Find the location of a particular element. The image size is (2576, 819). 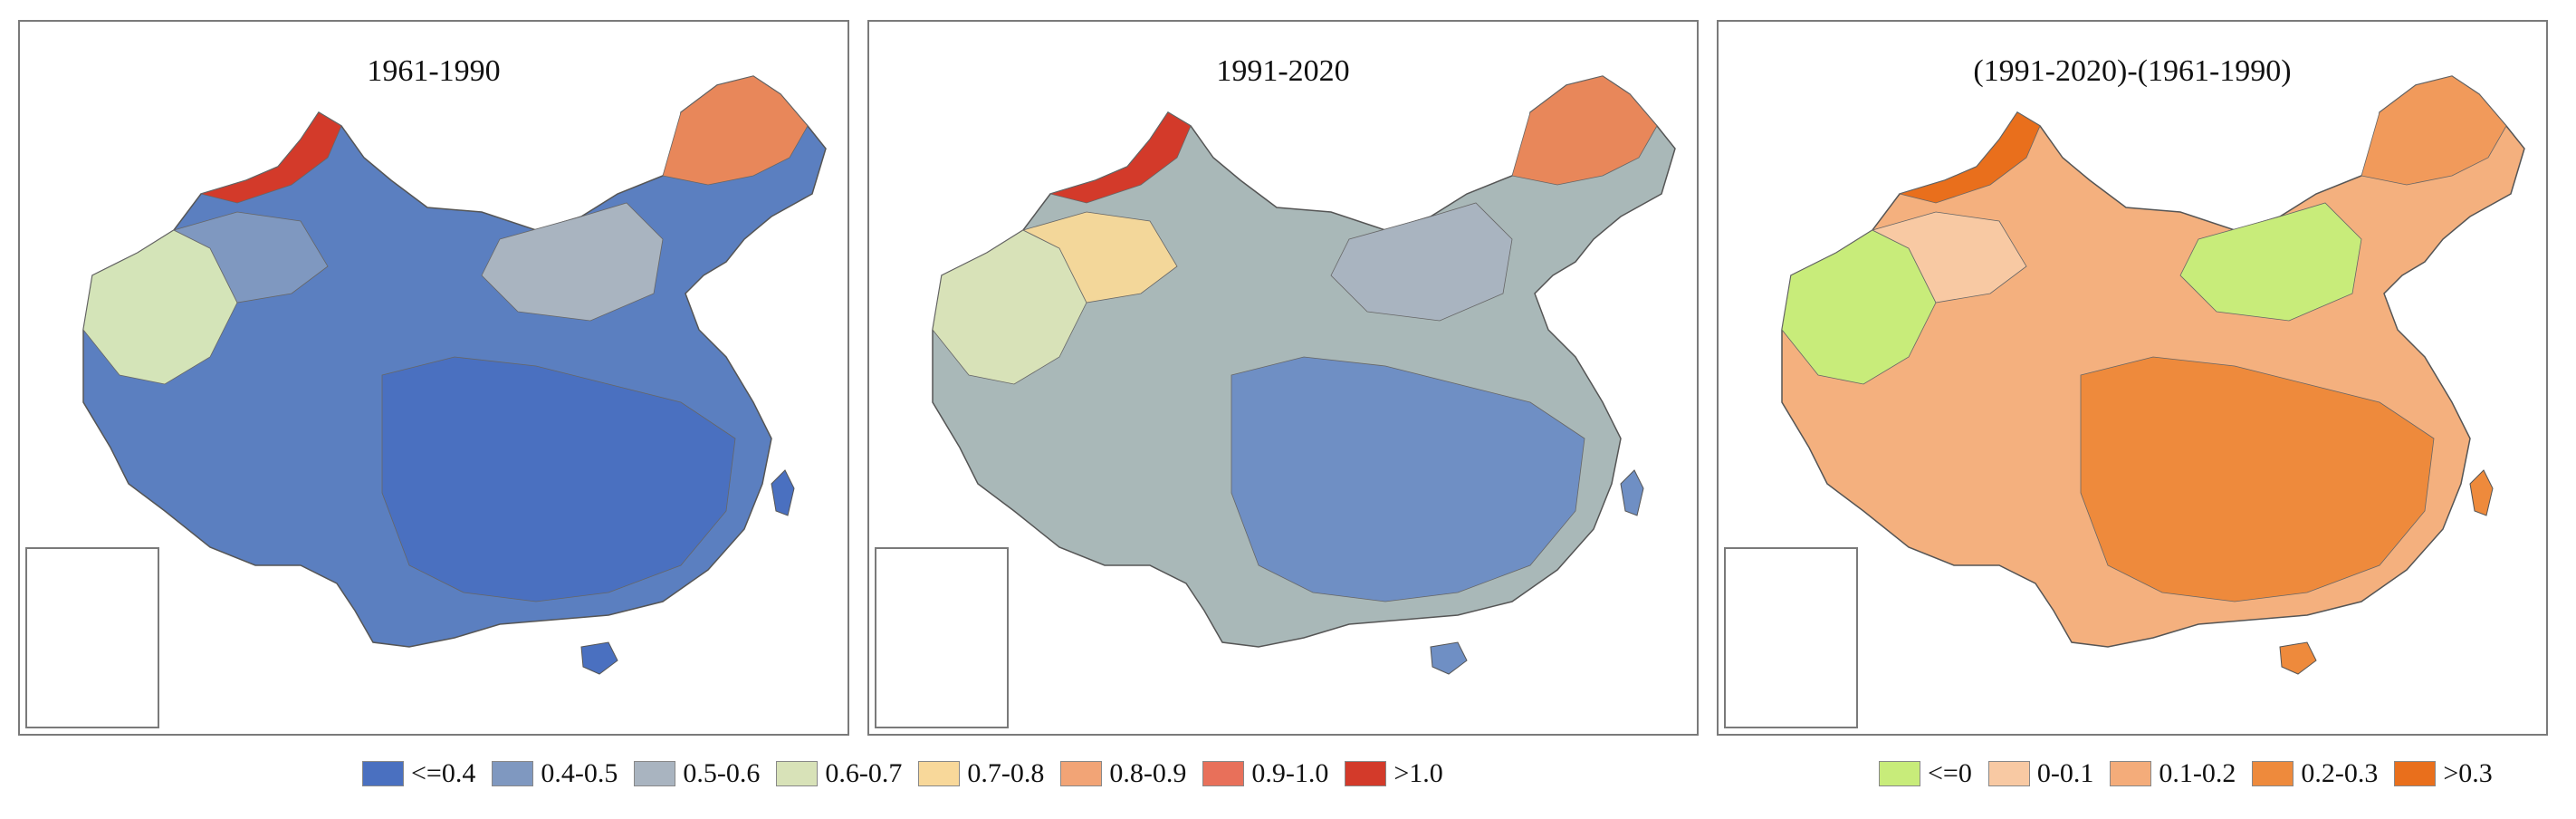

legend-item: <=0.4 is located at coordinates (418, 774).